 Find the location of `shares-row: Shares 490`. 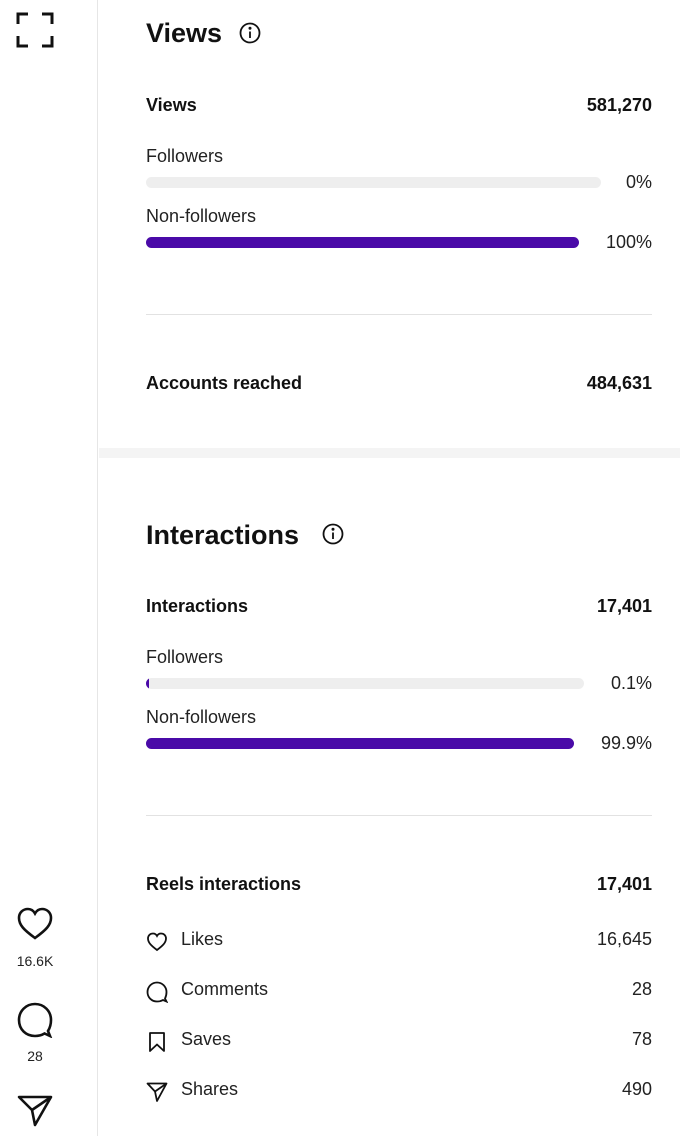

shares-row: Shares 490 is located at coordinates (399, 1092).